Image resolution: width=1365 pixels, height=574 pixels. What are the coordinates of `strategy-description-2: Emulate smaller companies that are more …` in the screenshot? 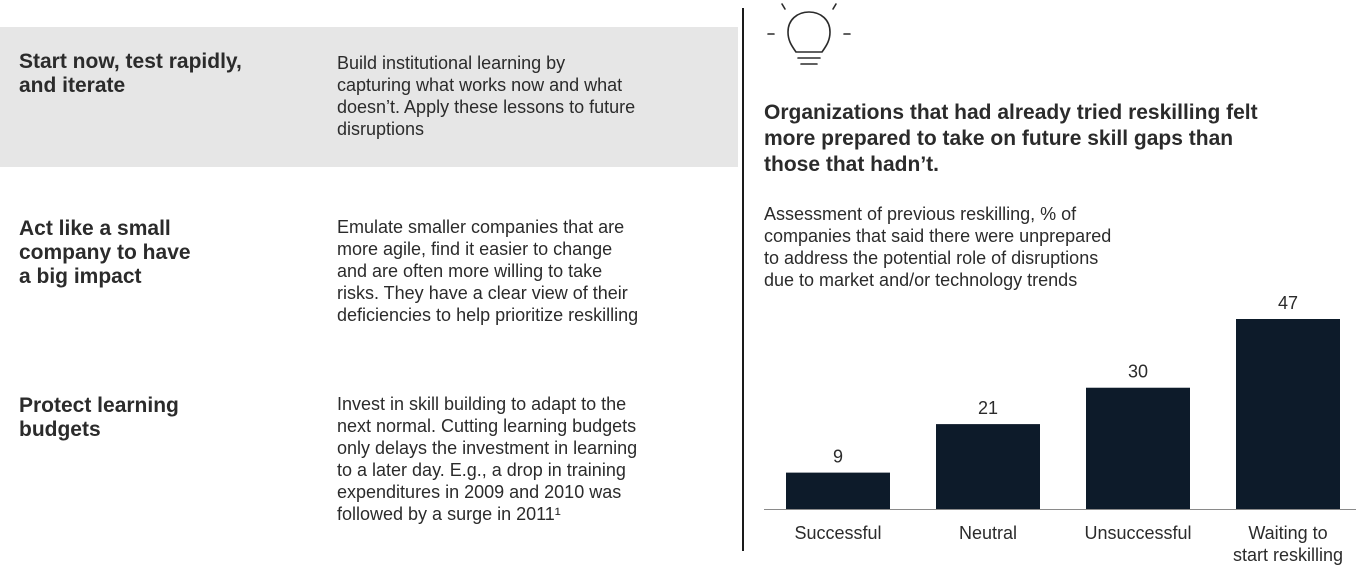 It's located at (488, 271).